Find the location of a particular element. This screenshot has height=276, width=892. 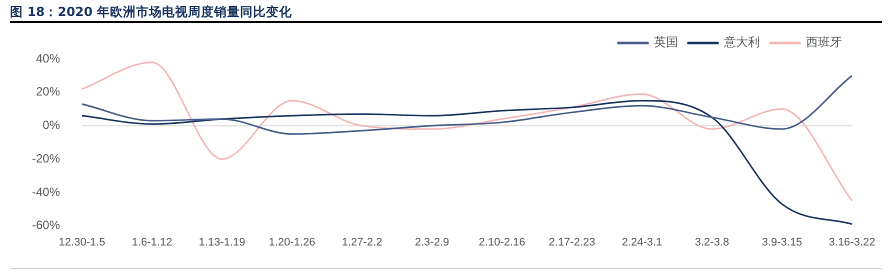

x-tick-label: 3.16-3.22 is located at coordinates (852, 242).